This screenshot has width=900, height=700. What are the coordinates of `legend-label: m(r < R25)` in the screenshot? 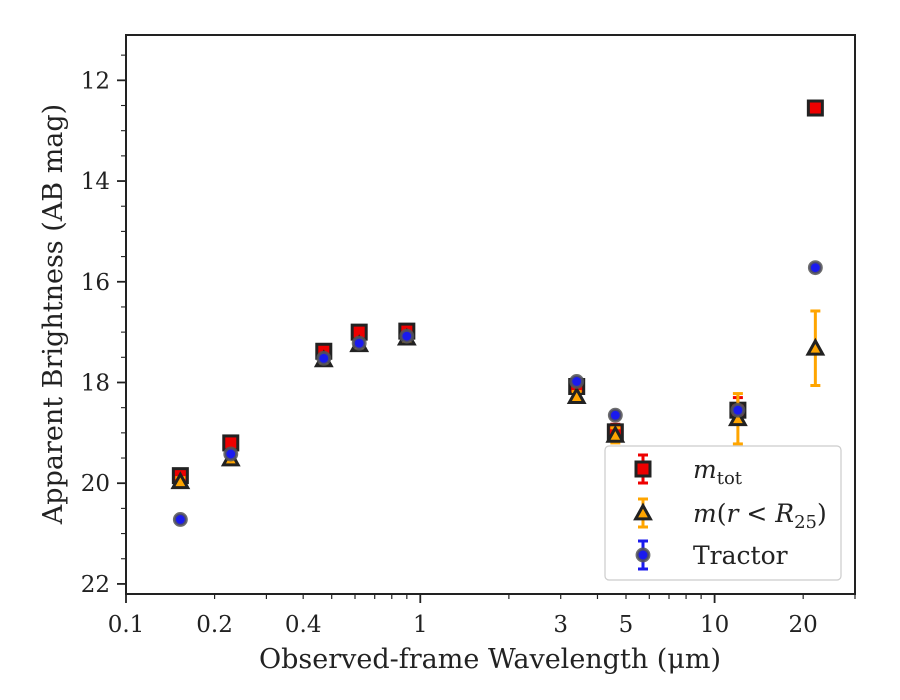 It's located at (760, 516).